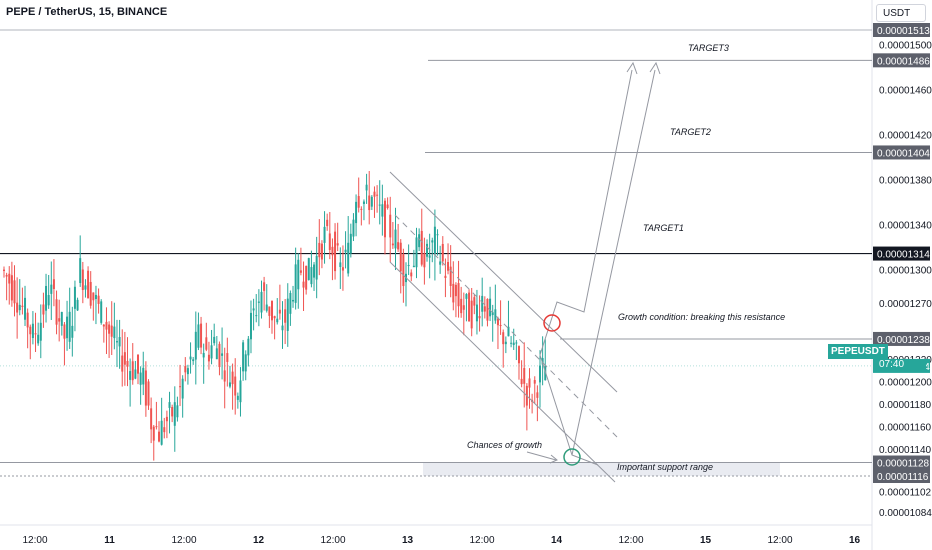 The width and height of the screenshot is (932, 550). What do you see at coordinates (903, 153) in the screenshot?
I see `price-badge-label: 0.00001404` at bounding box center [903, 153].